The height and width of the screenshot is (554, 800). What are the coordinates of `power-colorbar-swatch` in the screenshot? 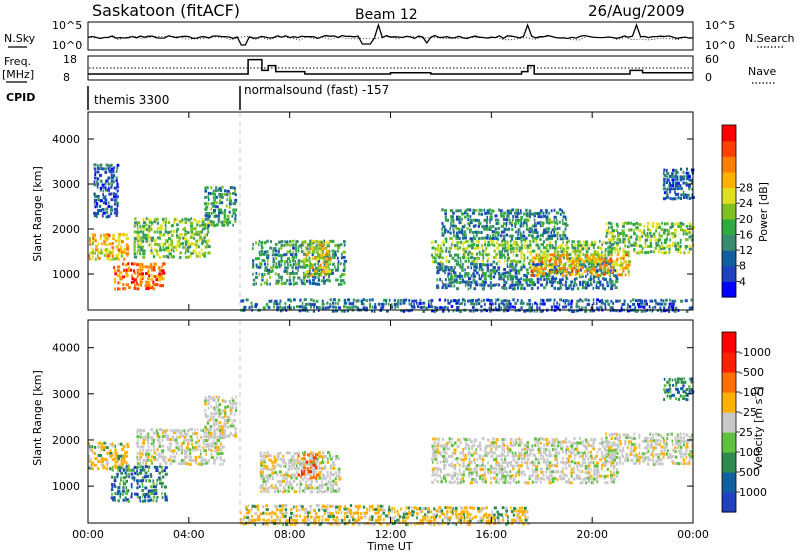 It's located at (729, 226).